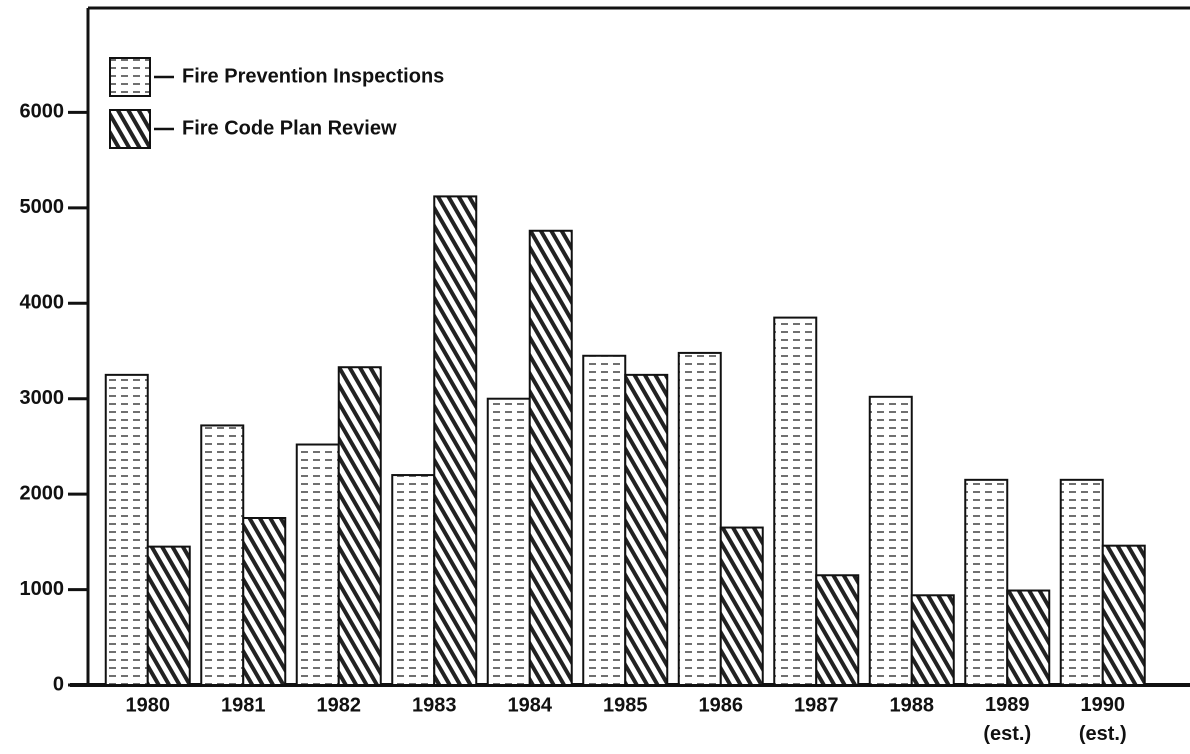 The width and height of the screenshot is (1190, 754). Describe the element at coordinates (42, 398) in the screenshot. I see `y-tick-label: 3000` at that location.